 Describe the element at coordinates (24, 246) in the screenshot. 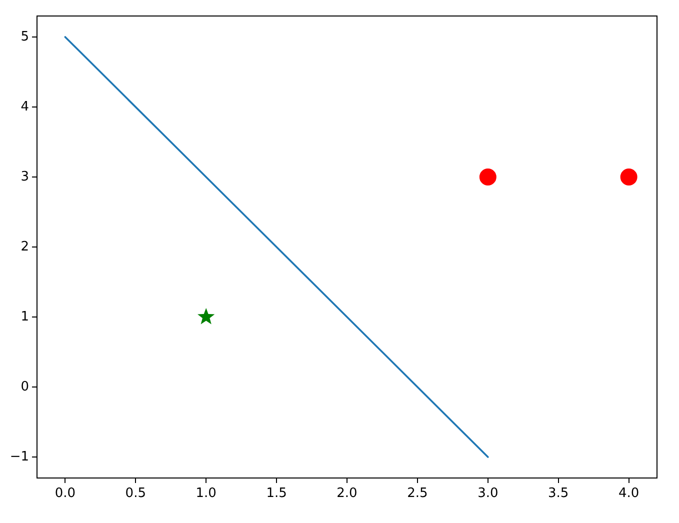

I see `y-tick-label: 2` at that location.